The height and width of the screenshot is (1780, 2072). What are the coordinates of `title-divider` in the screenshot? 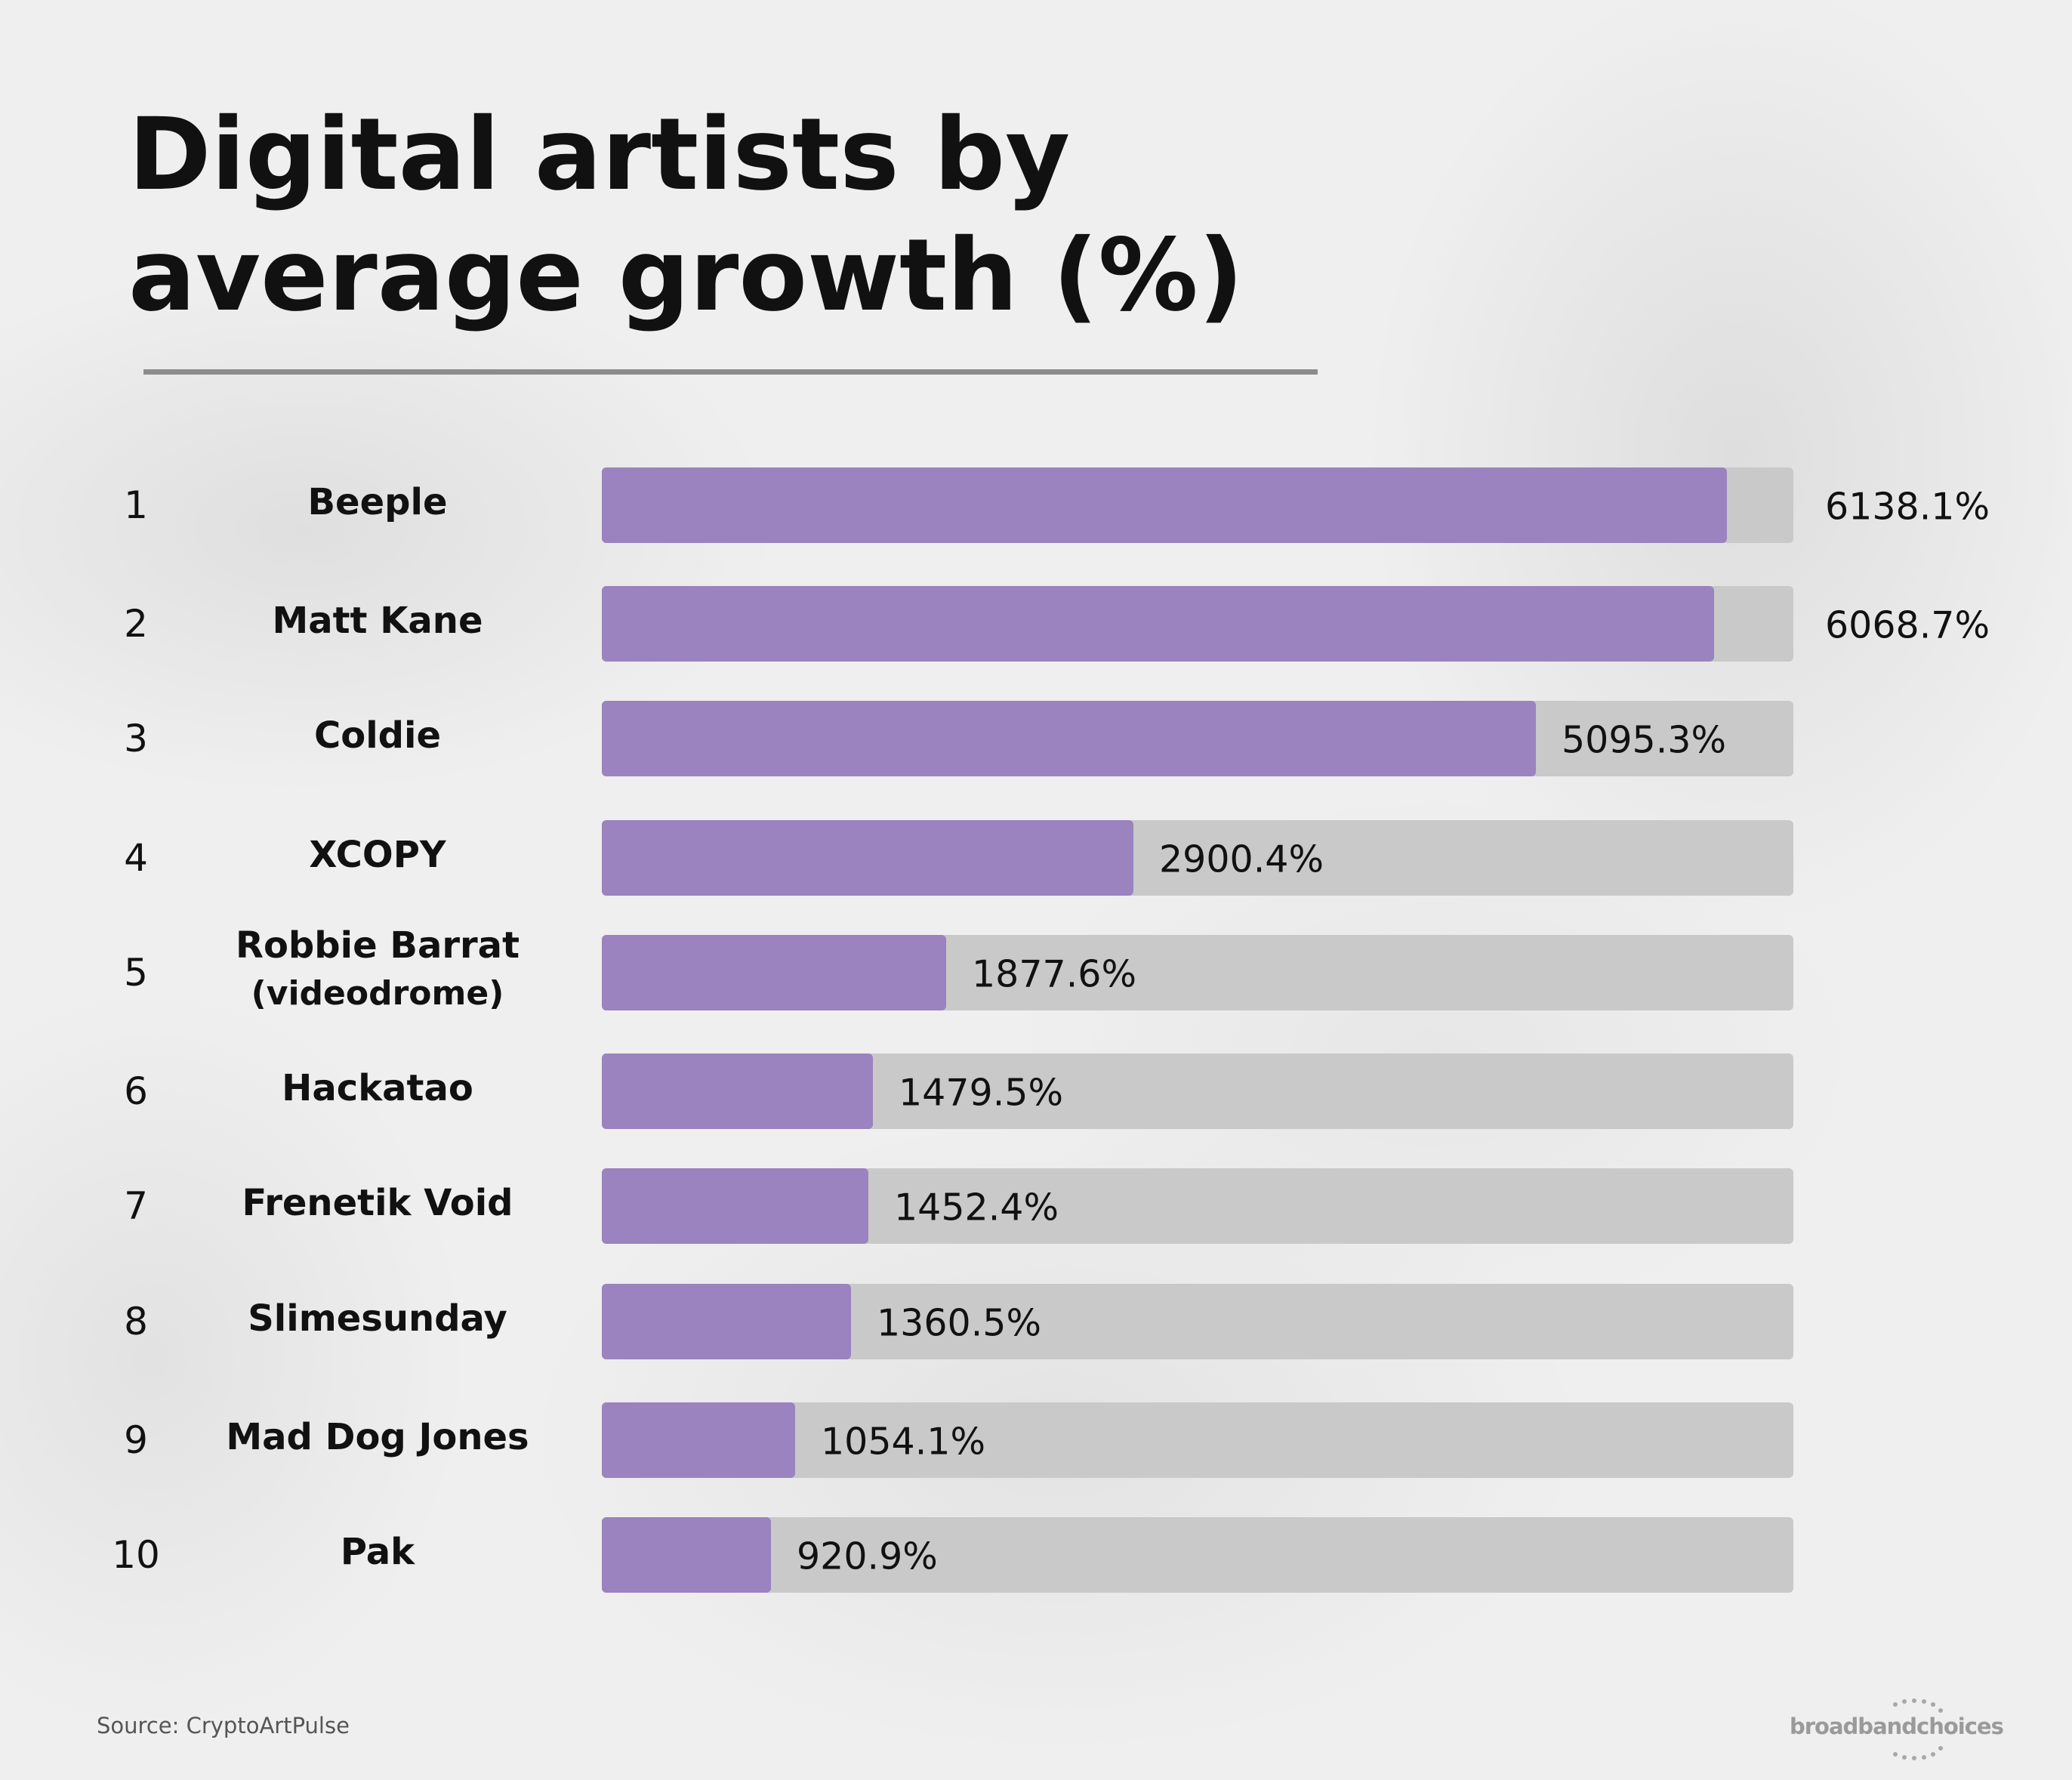 It's located at (730, 372).